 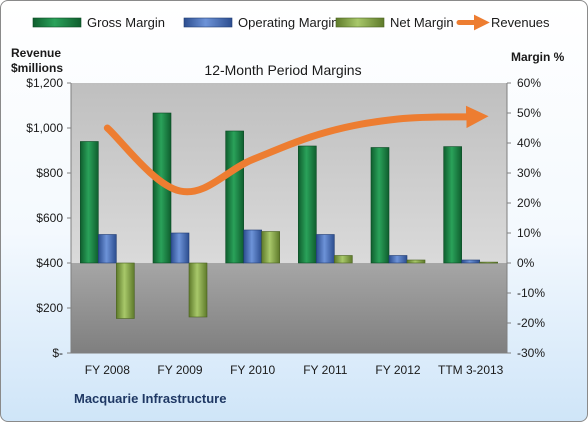 What do you see at coordinates (36, 53) in the screenshot?
I see `left-axis-label-line1: Revenue` at bounding box center [36, 53].